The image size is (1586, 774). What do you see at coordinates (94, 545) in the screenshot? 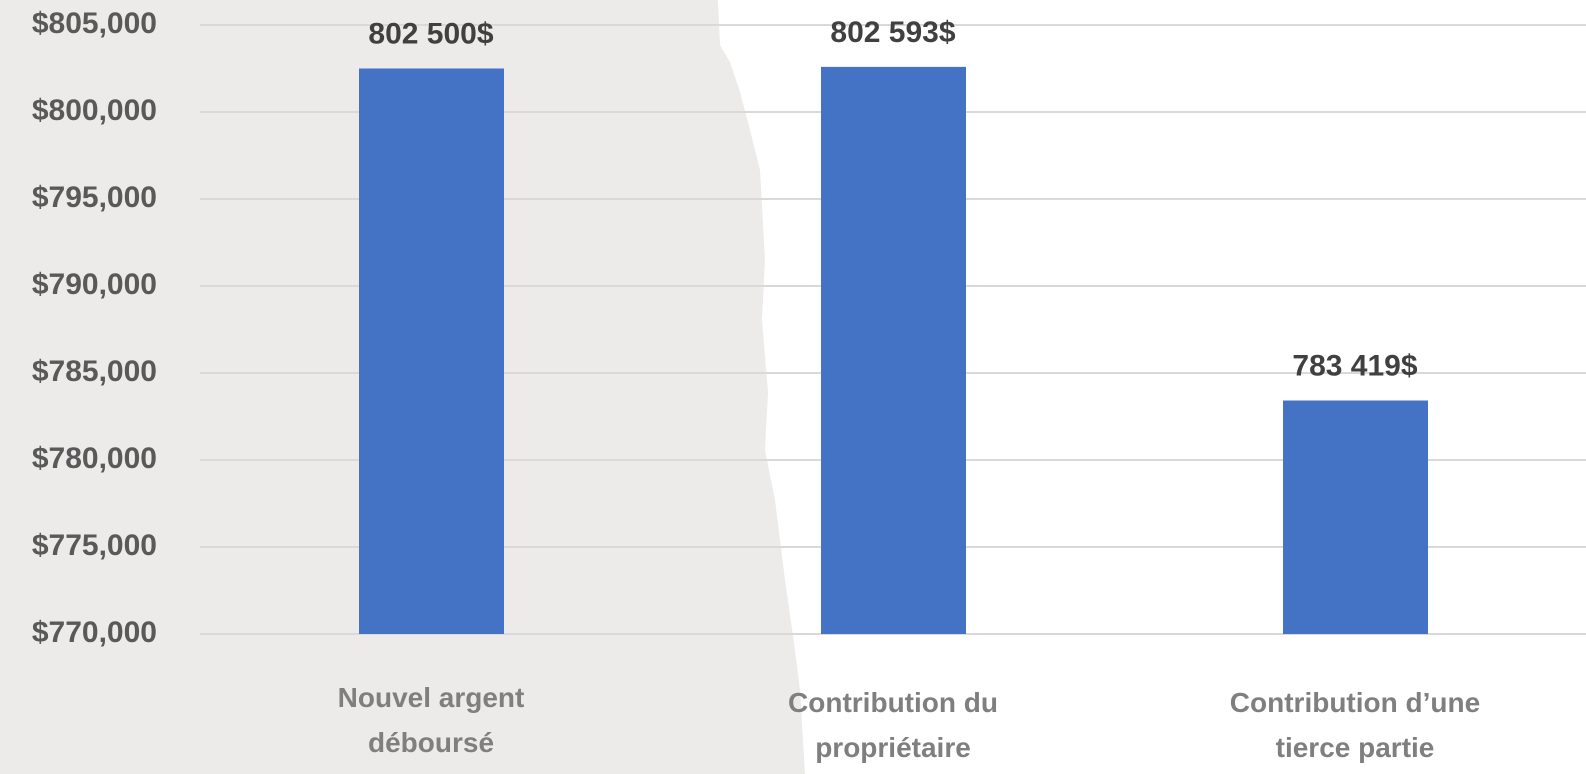
I see `y-tick-label: $775,000` at bounding box center [94, 545].